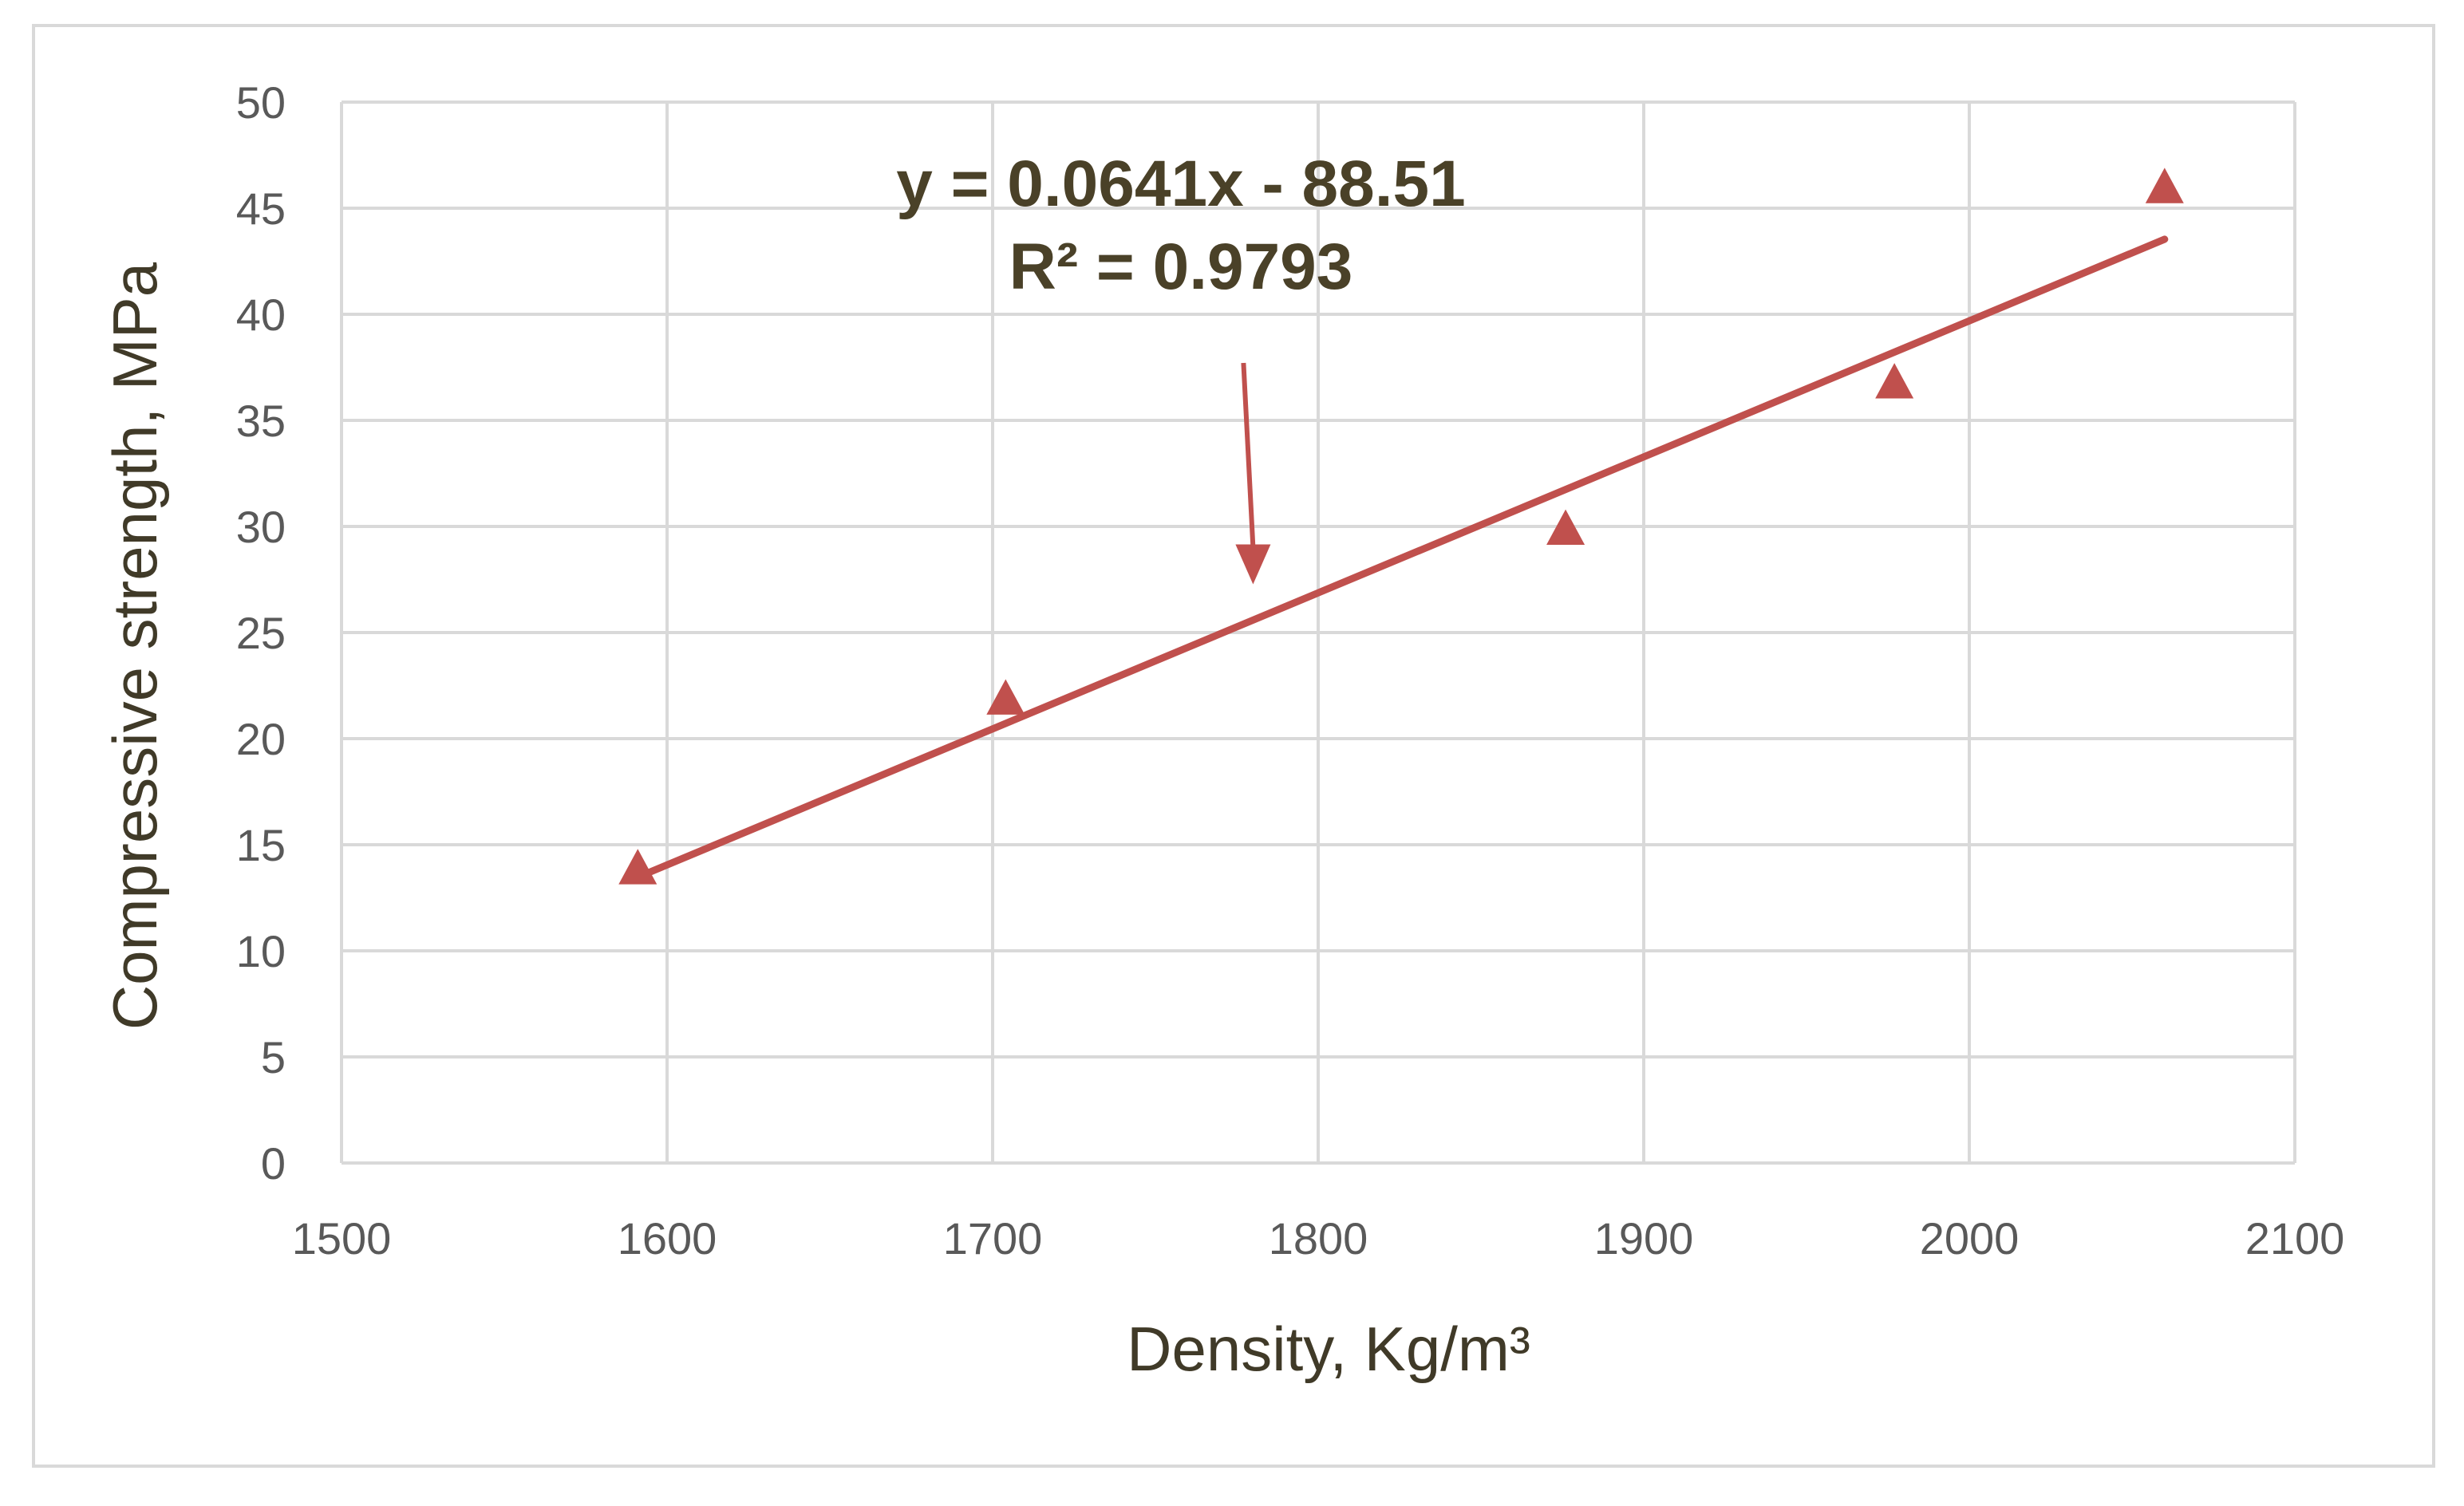  I want to click on y-axis-ticks: 0 5 10 15 20 25 30 35 40 45 50, so click(261, 633).